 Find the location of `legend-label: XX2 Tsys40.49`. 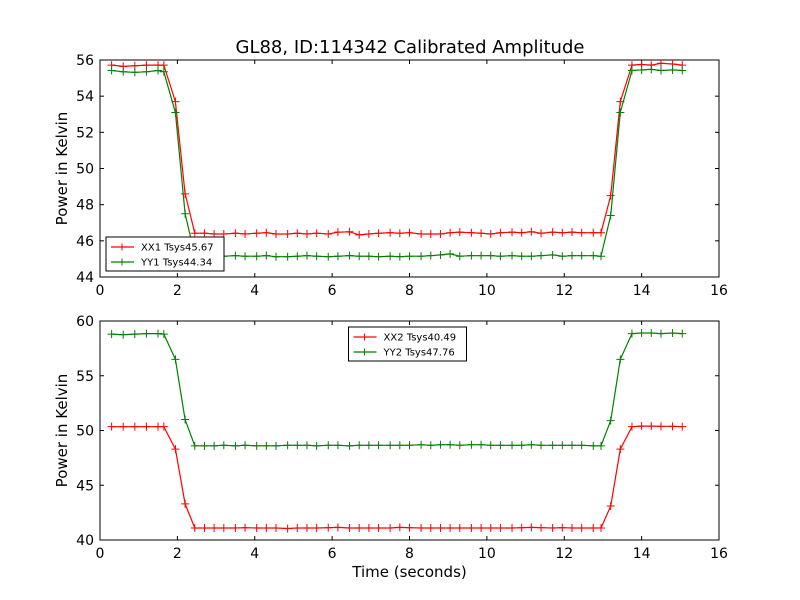

legend-label: XX2 Tsys40.49 is located at coordinates (420, 338).